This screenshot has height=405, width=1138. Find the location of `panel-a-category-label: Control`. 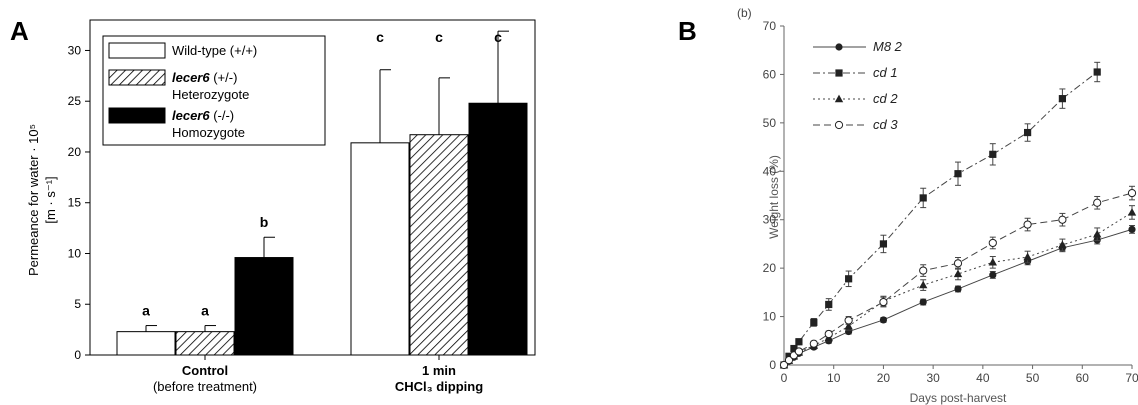

panel-a-category-label: Control is located at coordinates (205, 370).